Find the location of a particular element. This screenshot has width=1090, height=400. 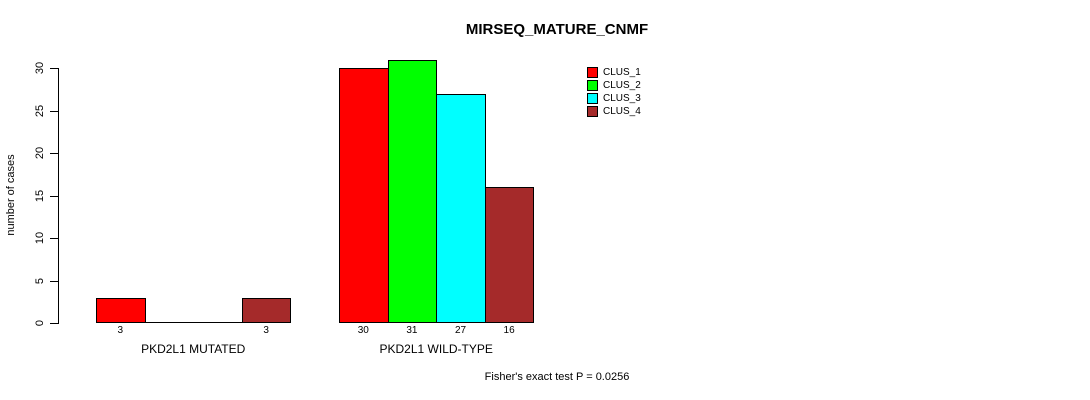

bar-clus_2-group2 is located at coordinates (412, 191).